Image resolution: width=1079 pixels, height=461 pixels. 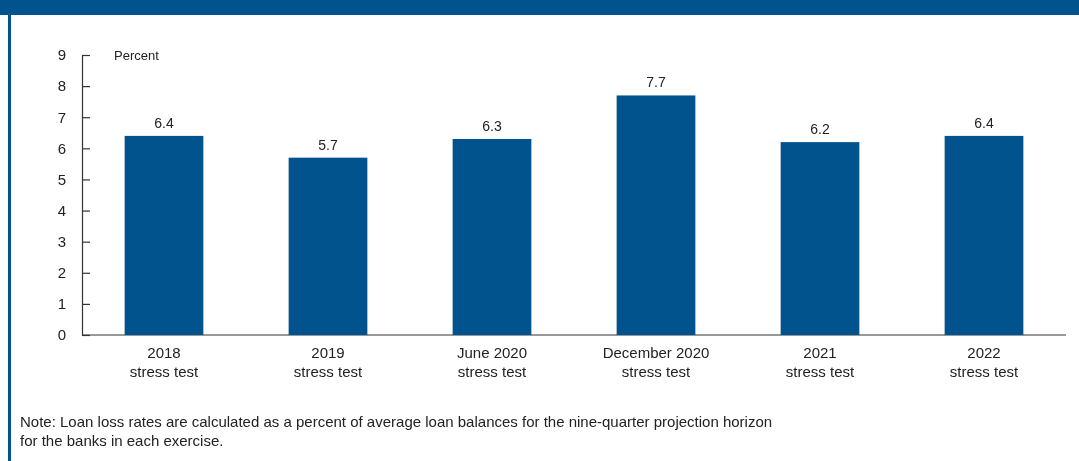 I want to click on y-axis-title: Percent, so click(x=137, y=55).